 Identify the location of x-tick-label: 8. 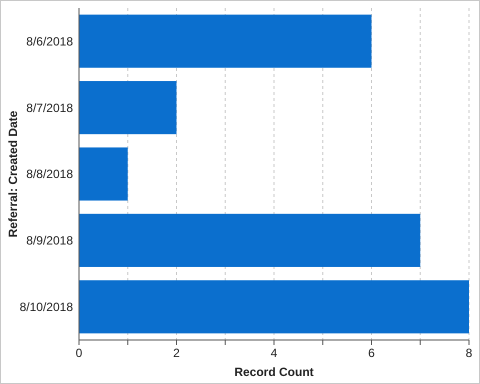
(469, 353).